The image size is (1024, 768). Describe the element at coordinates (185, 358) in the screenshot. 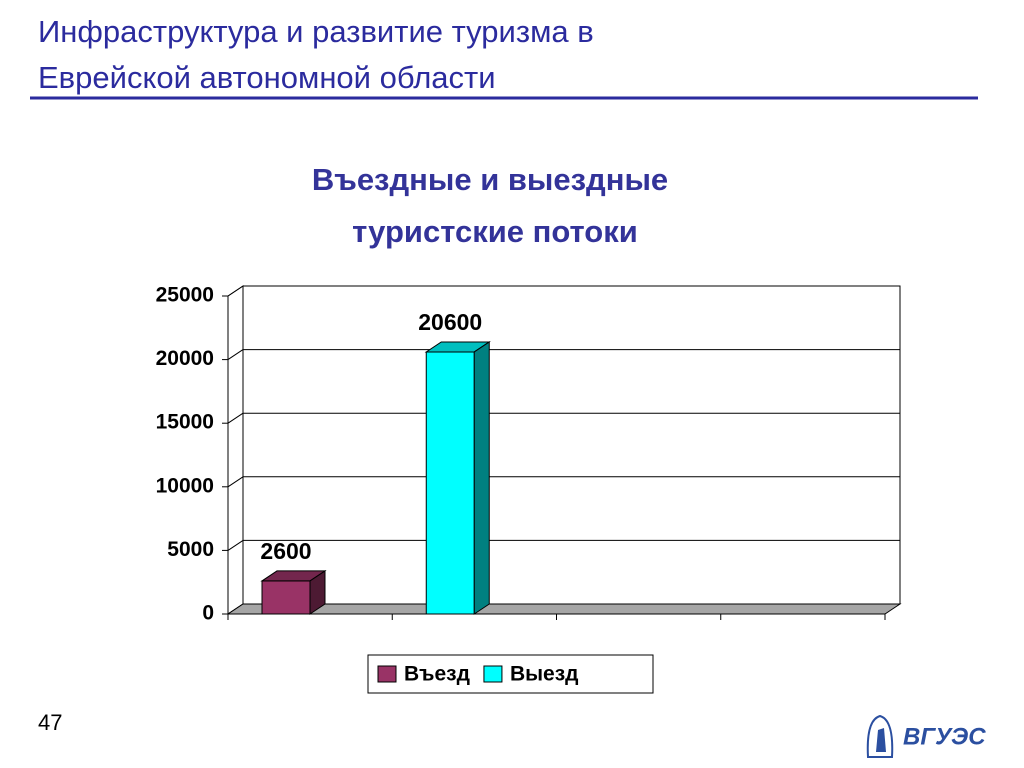

I see `y-tick-label: 20000` at that location.